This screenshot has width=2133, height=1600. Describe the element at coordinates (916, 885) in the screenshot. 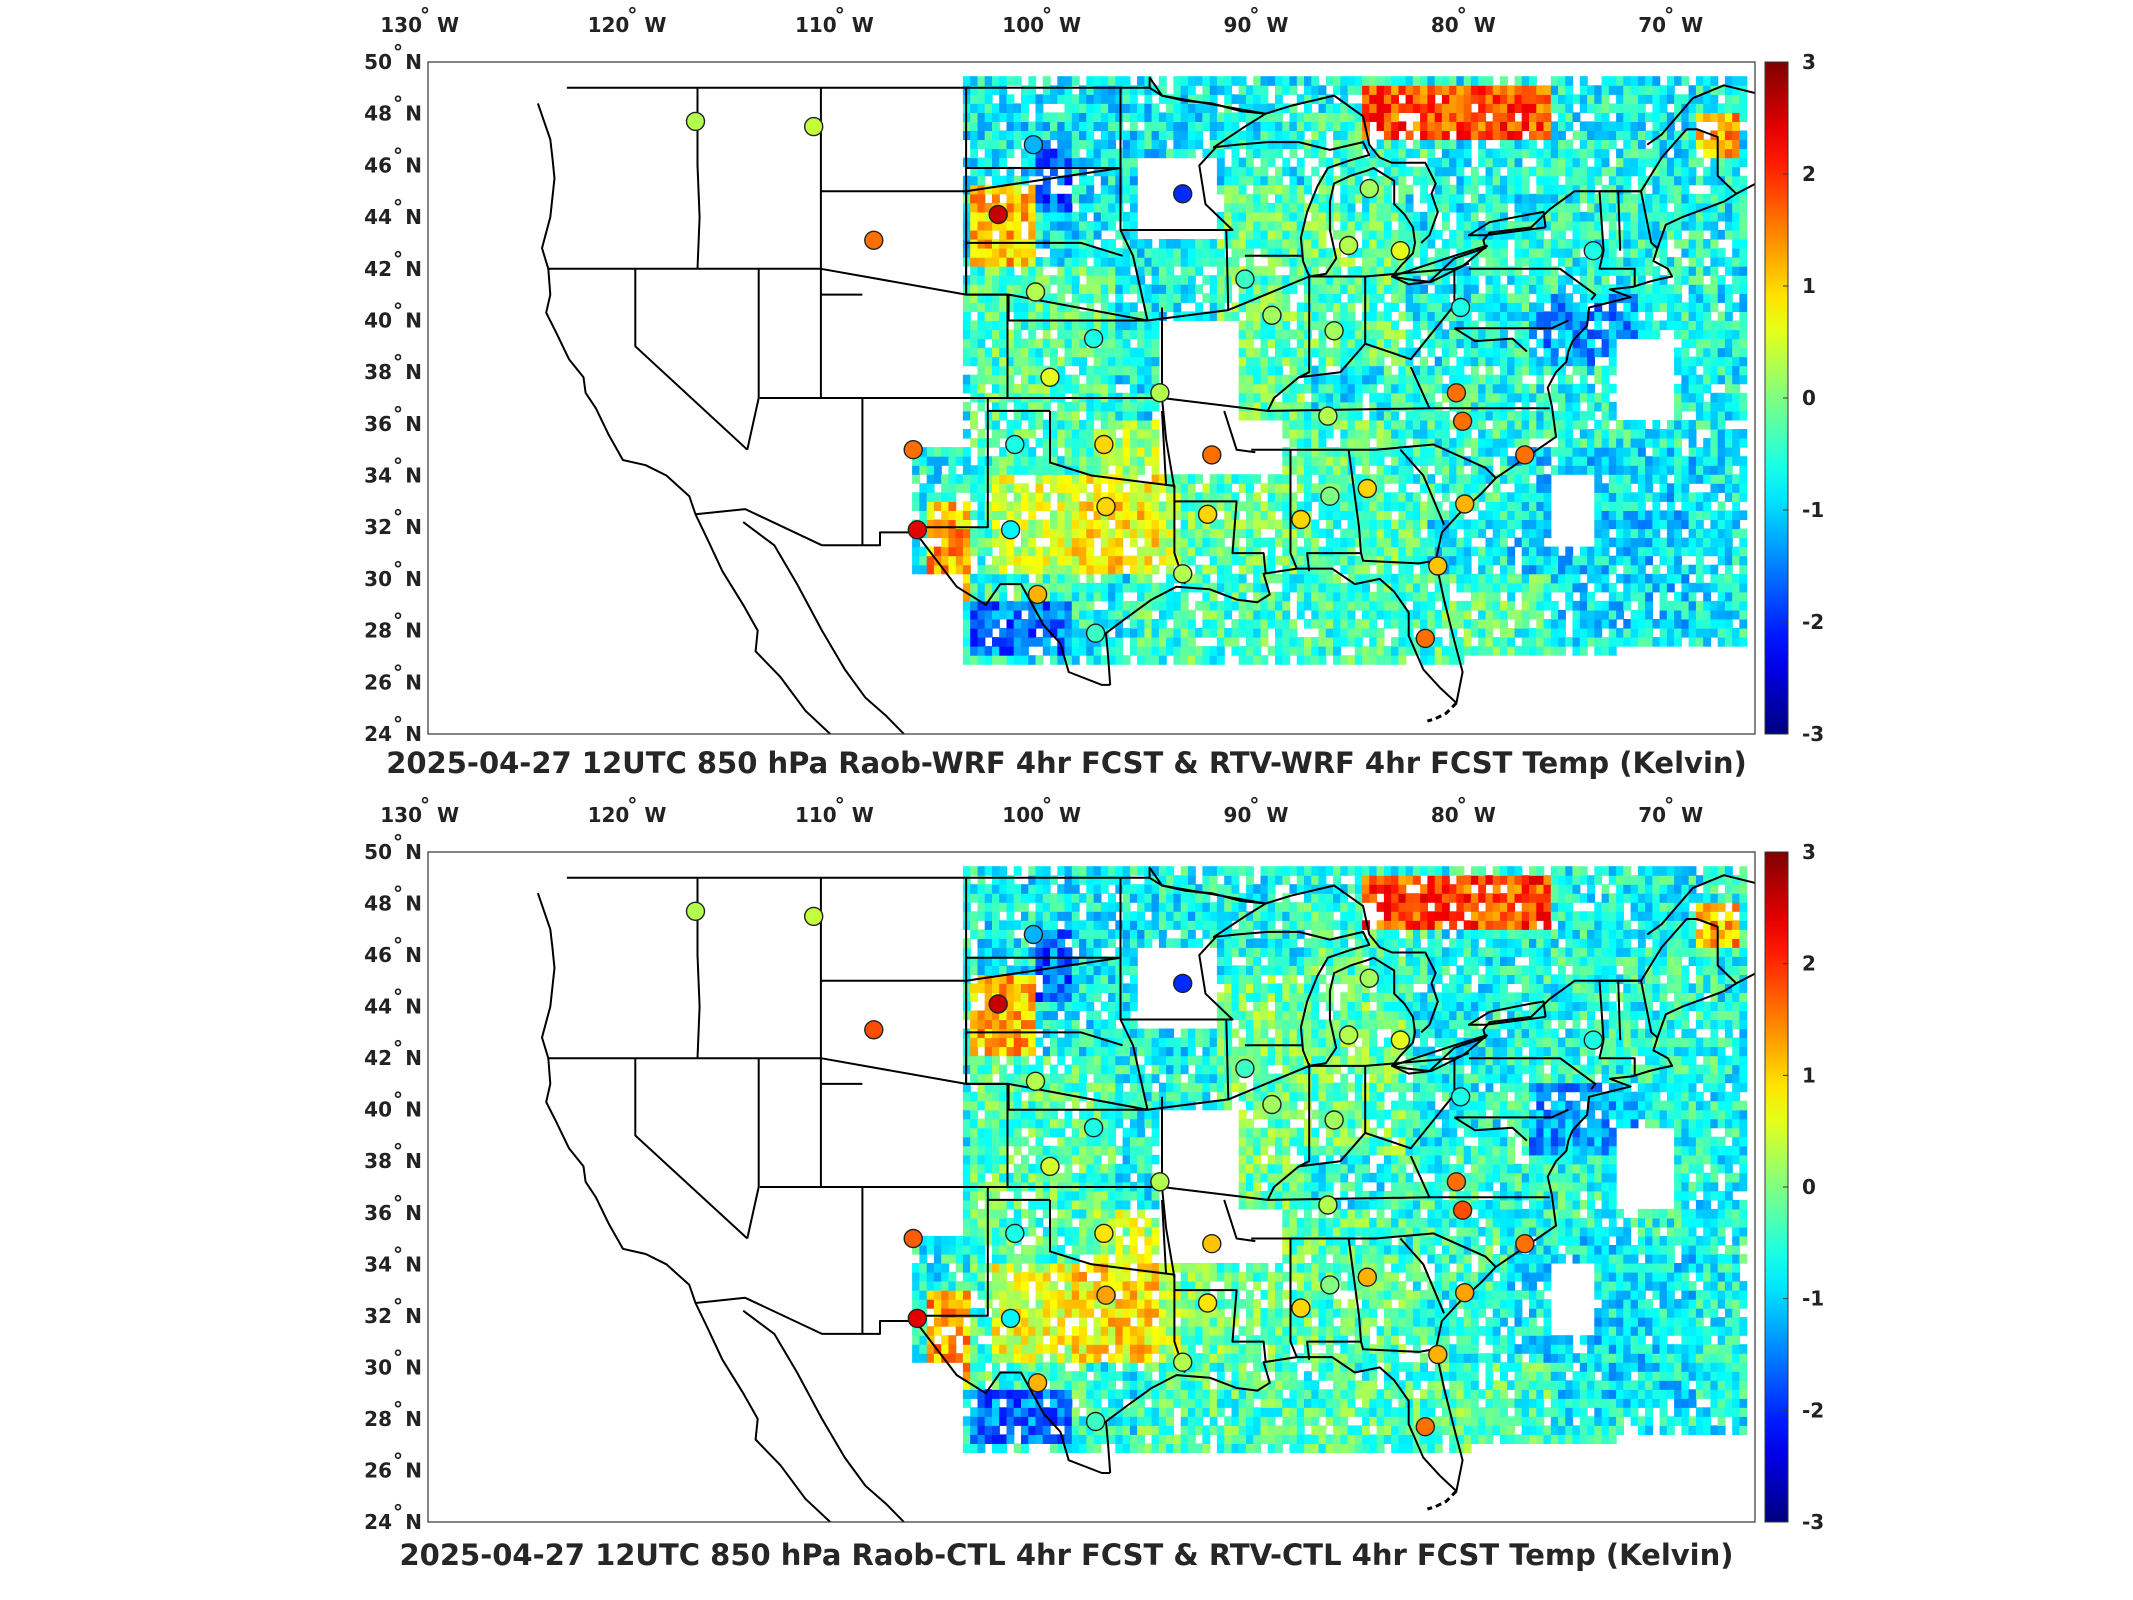

I see `canada-border` at that location.